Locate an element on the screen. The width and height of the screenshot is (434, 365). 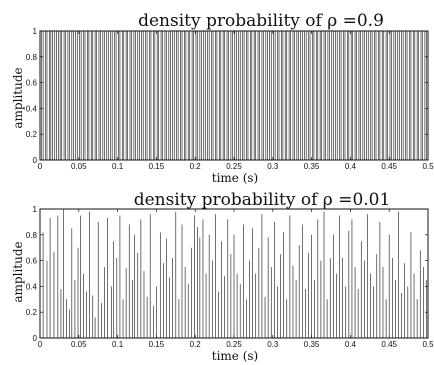
chart-title: density probability of ρ =0.9 is located at coordinates (261, 21).